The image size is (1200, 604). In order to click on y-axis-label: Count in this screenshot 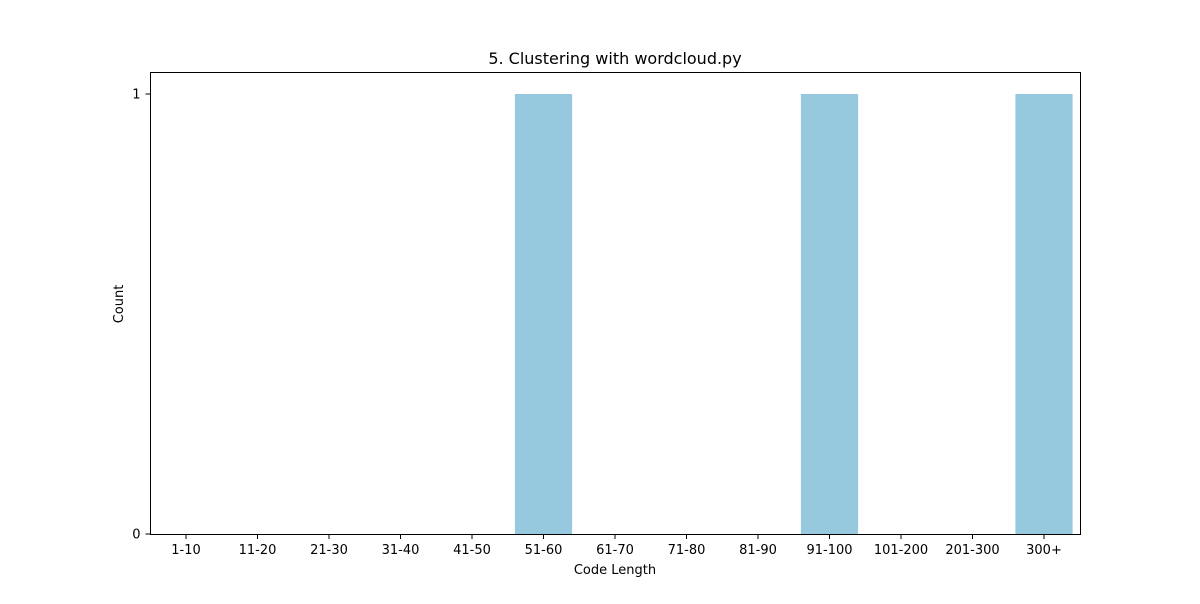, I will do `click(119, 304)`.